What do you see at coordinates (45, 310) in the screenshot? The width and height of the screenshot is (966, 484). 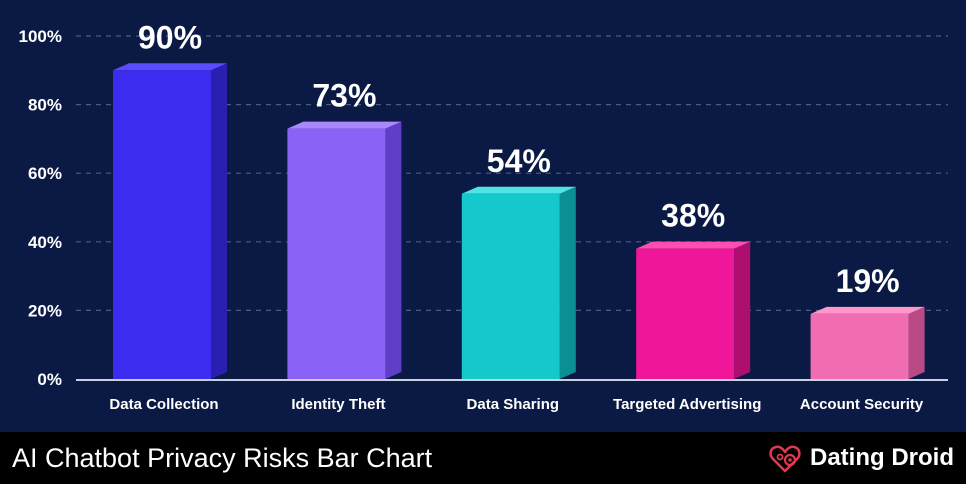 I see `y-tick-label: 20%` at bounding box center [45, 310].